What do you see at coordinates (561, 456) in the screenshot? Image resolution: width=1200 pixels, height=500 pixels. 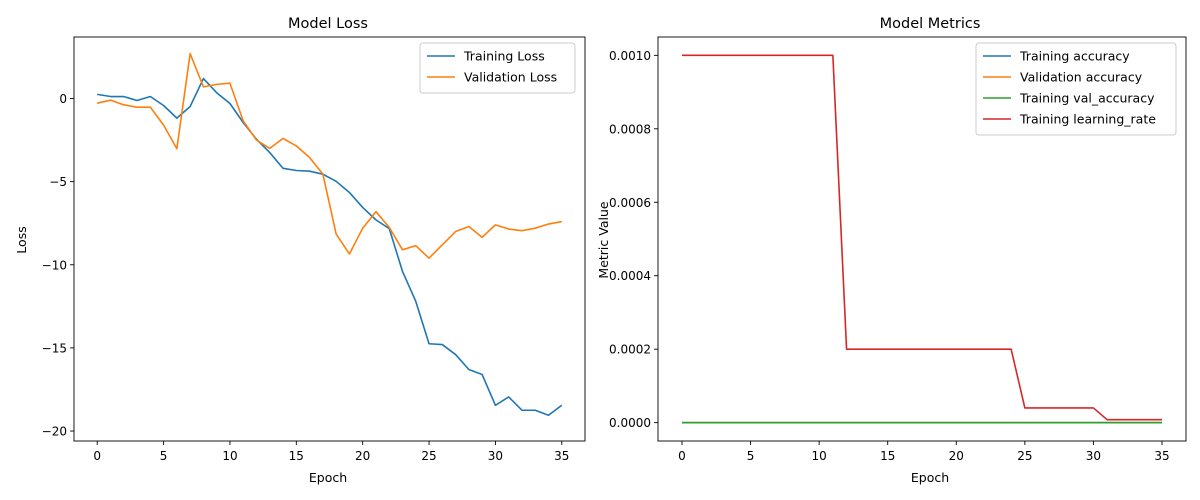 I see `loss-chart-x-tick-label: 35` at bounding box center [561, 456].